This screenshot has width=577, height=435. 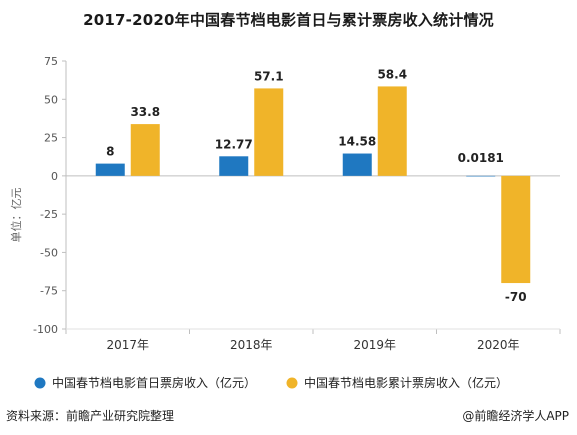 What do you see at coordinates (49, 291) in the screenshot?
I see `y-tick-label: -75` at bounding box center [49, 291].